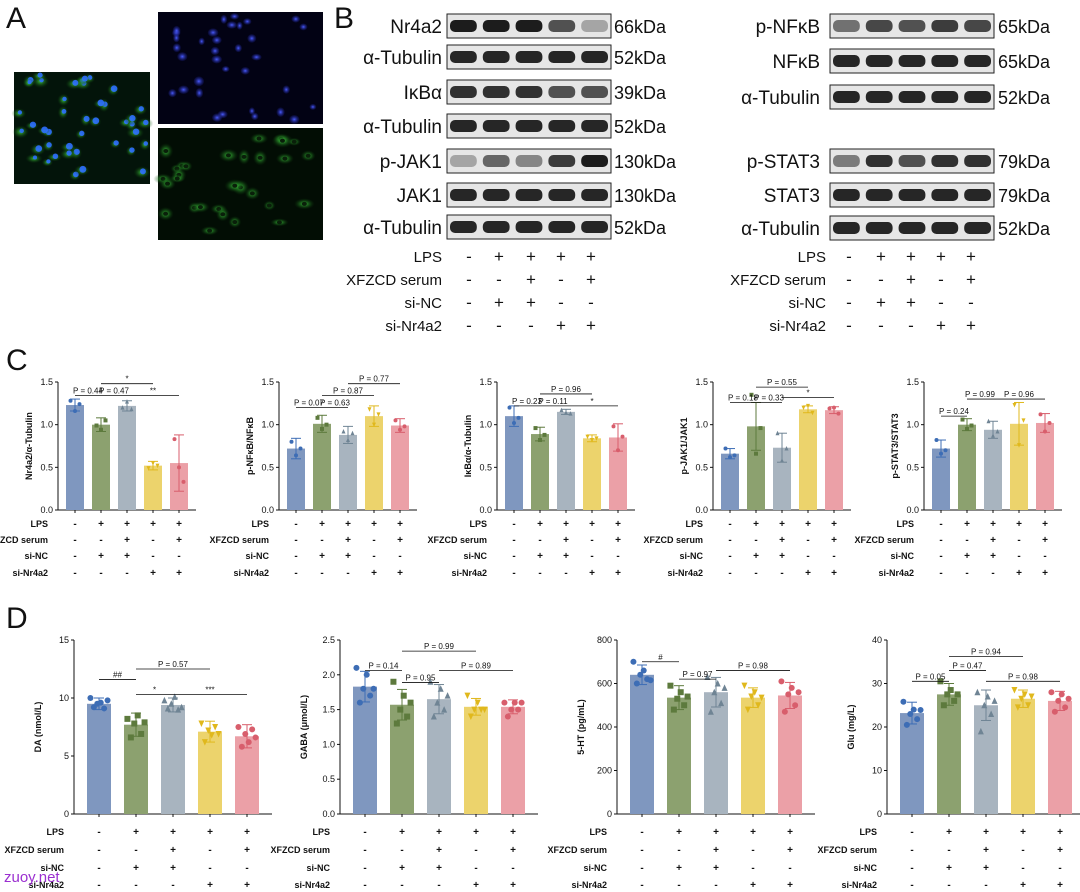  I want to click on significance-label: #, so click(660, 657).